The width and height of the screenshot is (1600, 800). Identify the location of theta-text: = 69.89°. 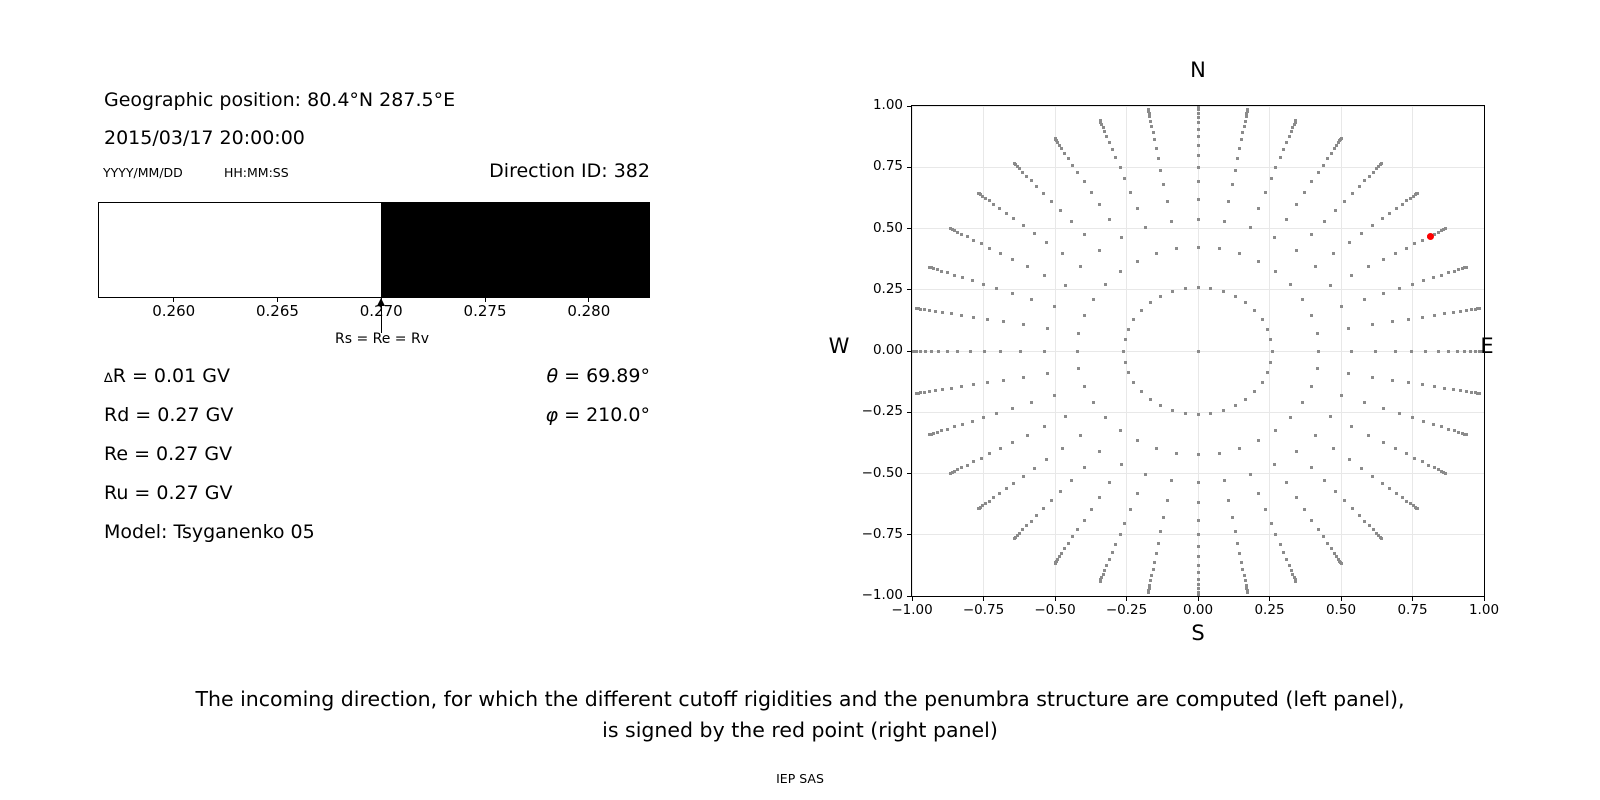
(604, 376).